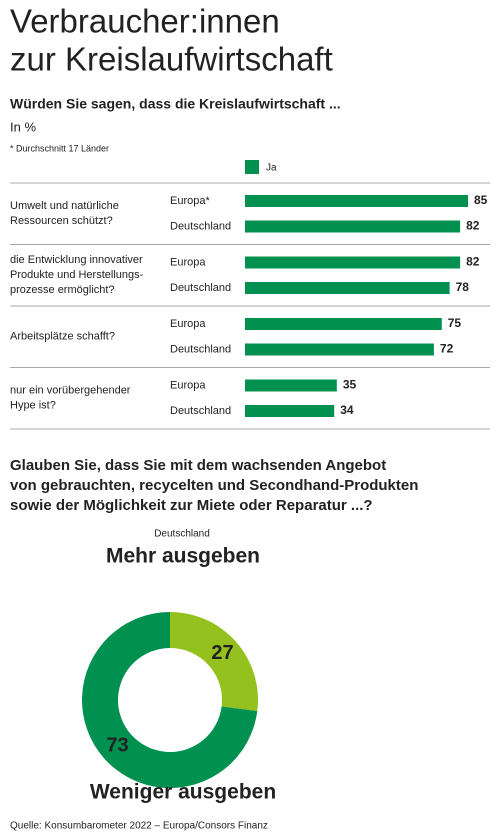 This screenshot has width=500, height=840. Describe the element at coordinates (59, 148) in the screenshot. I see `note: * Durchschnitt 17 Länder` at that location.